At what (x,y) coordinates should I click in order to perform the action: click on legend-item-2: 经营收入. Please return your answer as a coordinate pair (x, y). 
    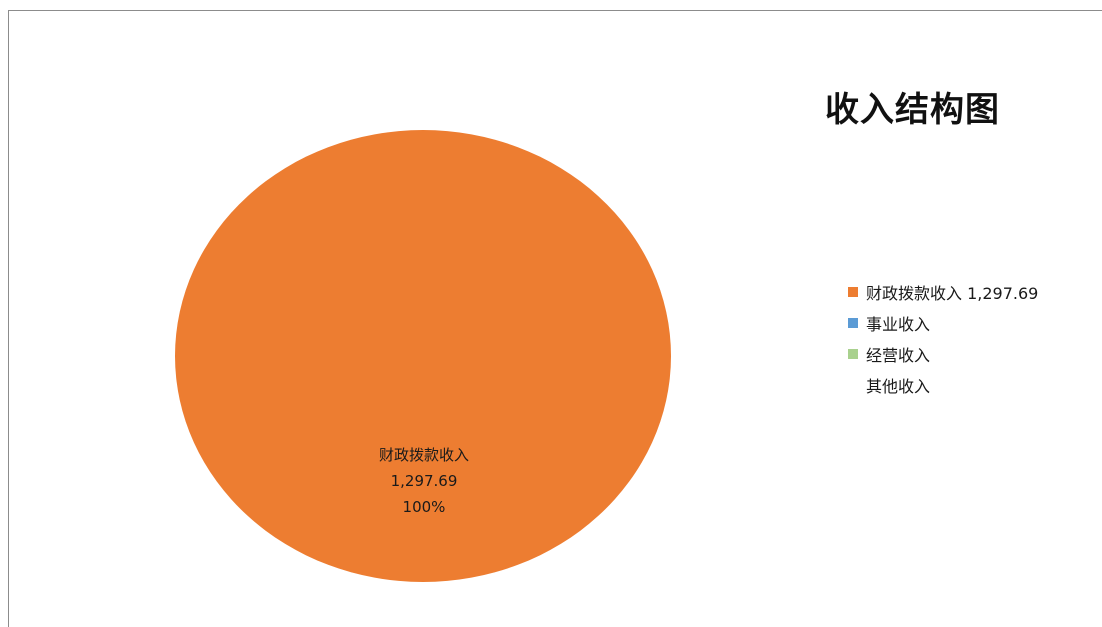
    Looking at the image, I should click on (943, 353).